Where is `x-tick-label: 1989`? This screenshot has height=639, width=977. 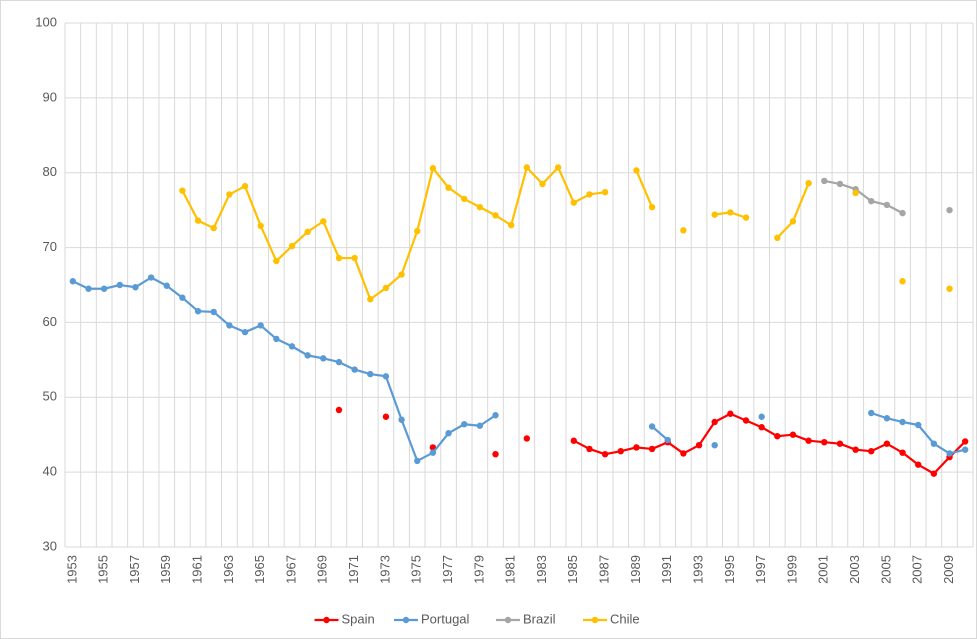 x-tick-label: 1989 is located at coordinates (635, 569).